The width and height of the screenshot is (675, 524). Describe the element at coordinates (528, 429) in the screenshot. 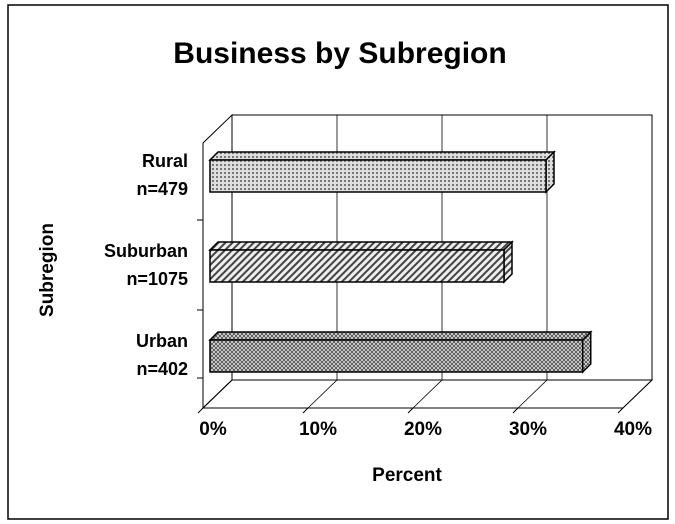

I see `x-tick-label: 30%` at that location.